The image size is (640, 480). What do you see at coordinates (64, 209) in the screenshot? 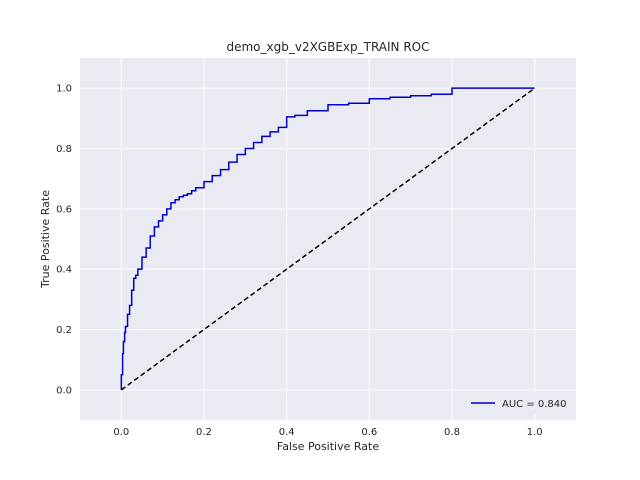
I see `y-tick-label: 0.6` at bounding box center [64, 209].